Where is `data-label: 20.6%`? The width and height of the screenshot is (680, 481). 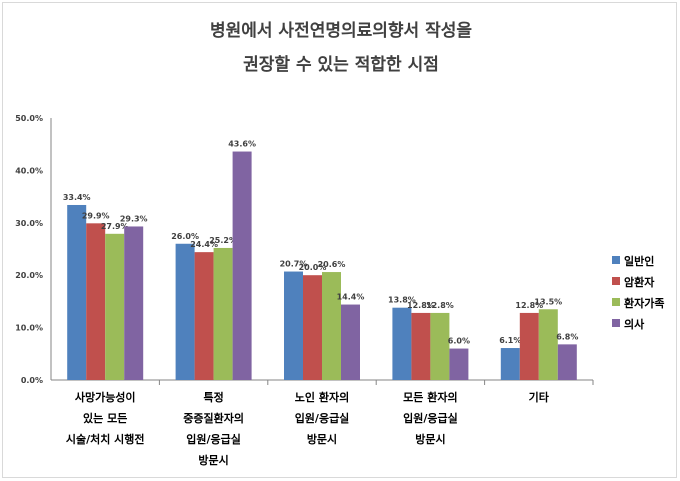 data-label: 20.6% is located at coordinates (332, 264).